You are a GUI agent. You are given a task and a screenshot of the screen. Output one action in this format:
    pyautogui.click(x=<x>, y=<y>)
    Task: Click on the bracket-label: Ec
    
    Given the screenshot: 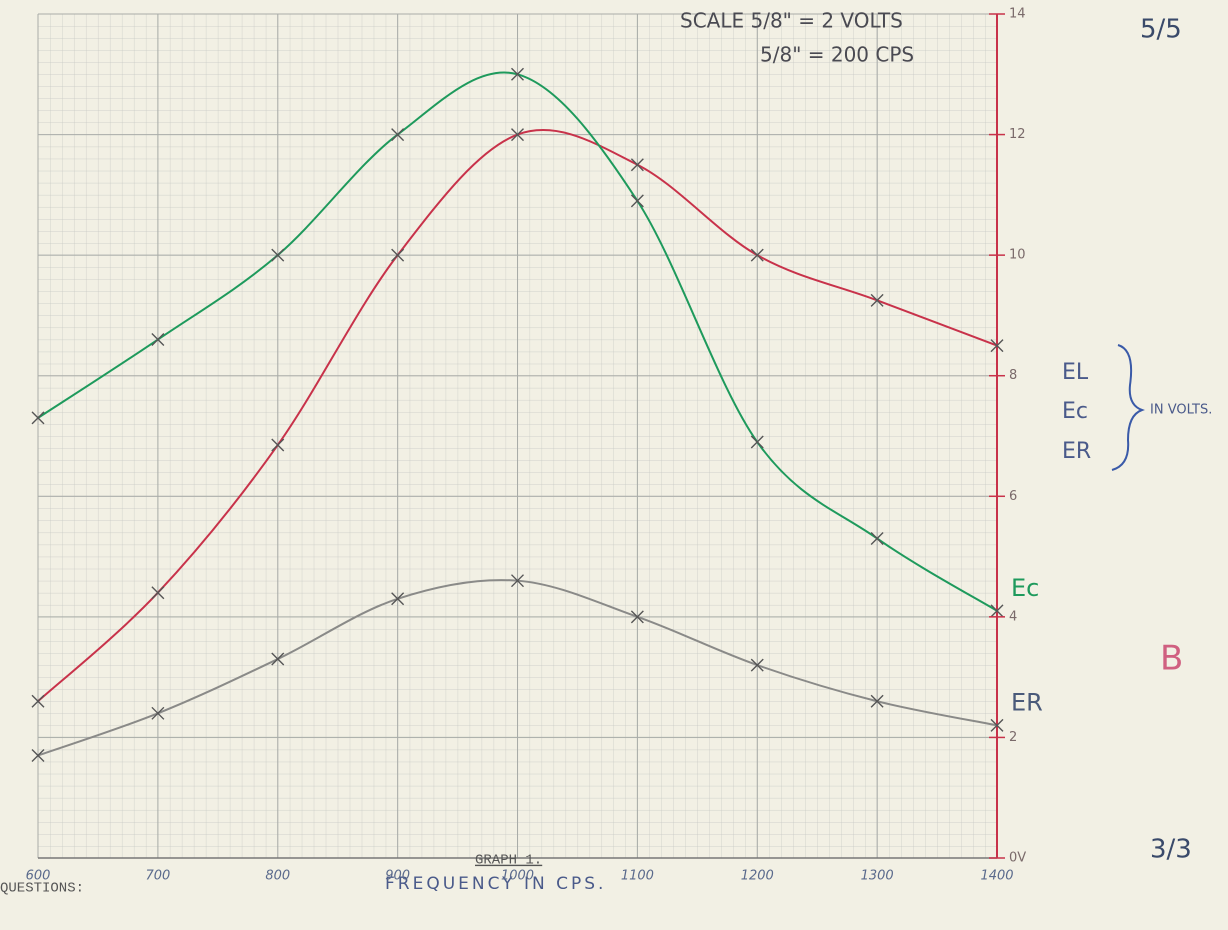 What is the action you would take?
    pyautogui.click(x=1075, y=411)
    